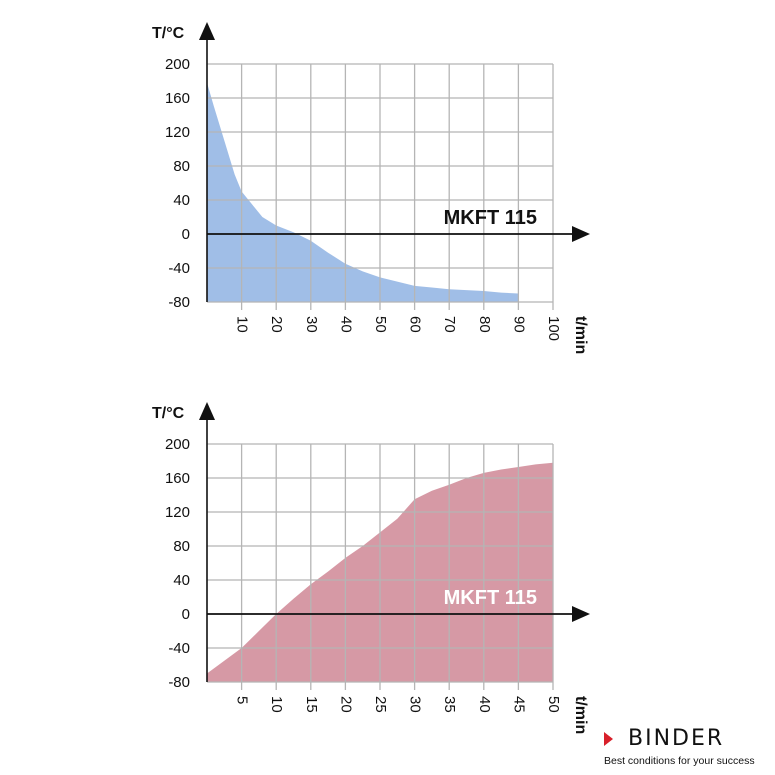  I want to click on brand-logo-block: BINDER Best conditions for your success, so click(684, 747).